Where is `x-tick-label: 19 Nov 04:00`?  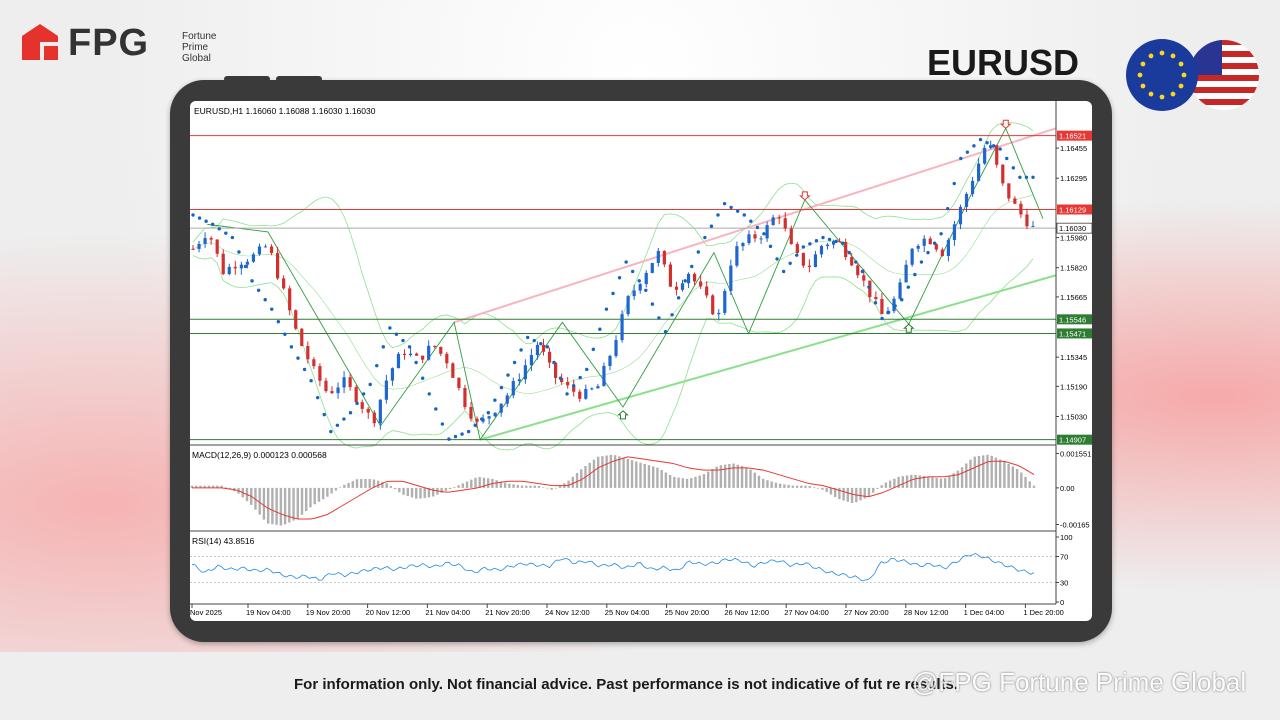 x-tick-label: 19 Nov 04:00 is located at coordinates (268, 612).